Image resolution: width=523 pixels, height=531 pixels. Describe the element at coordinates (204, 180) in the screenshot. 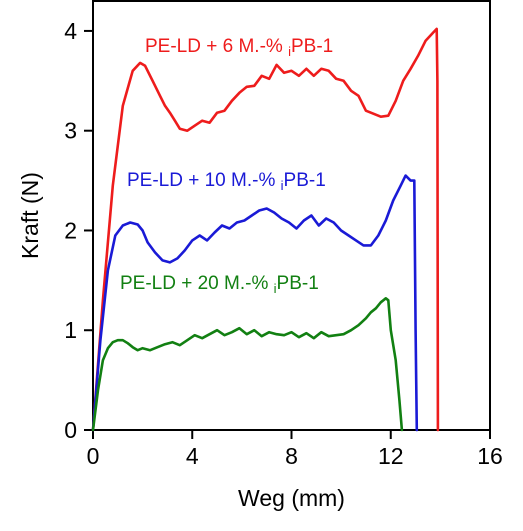

I see `series-label-text: PE-LD + 10 M.-%` at that location.